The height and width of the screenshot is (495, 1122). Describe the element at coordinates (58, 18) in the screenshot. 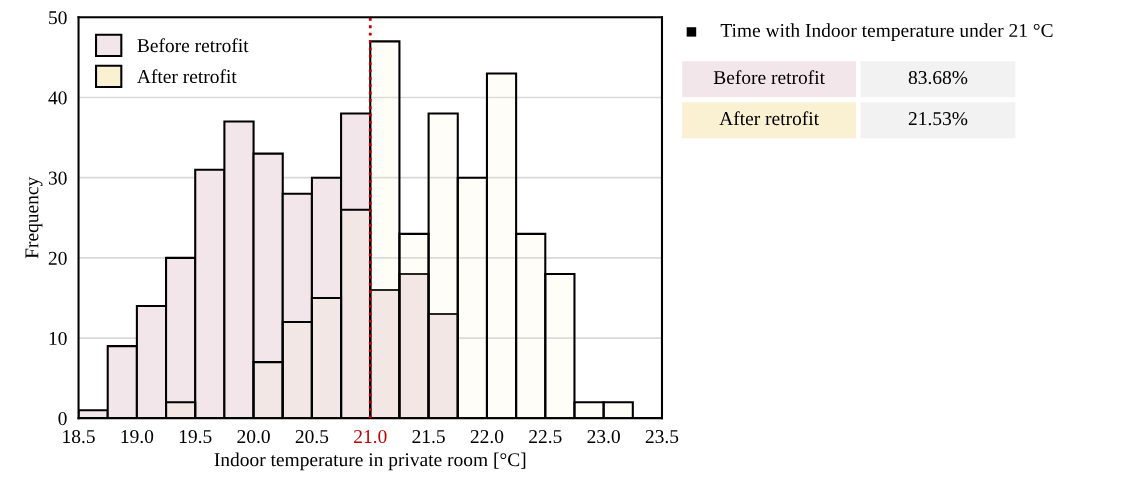

I see `y-tick-label: 50` at that location.